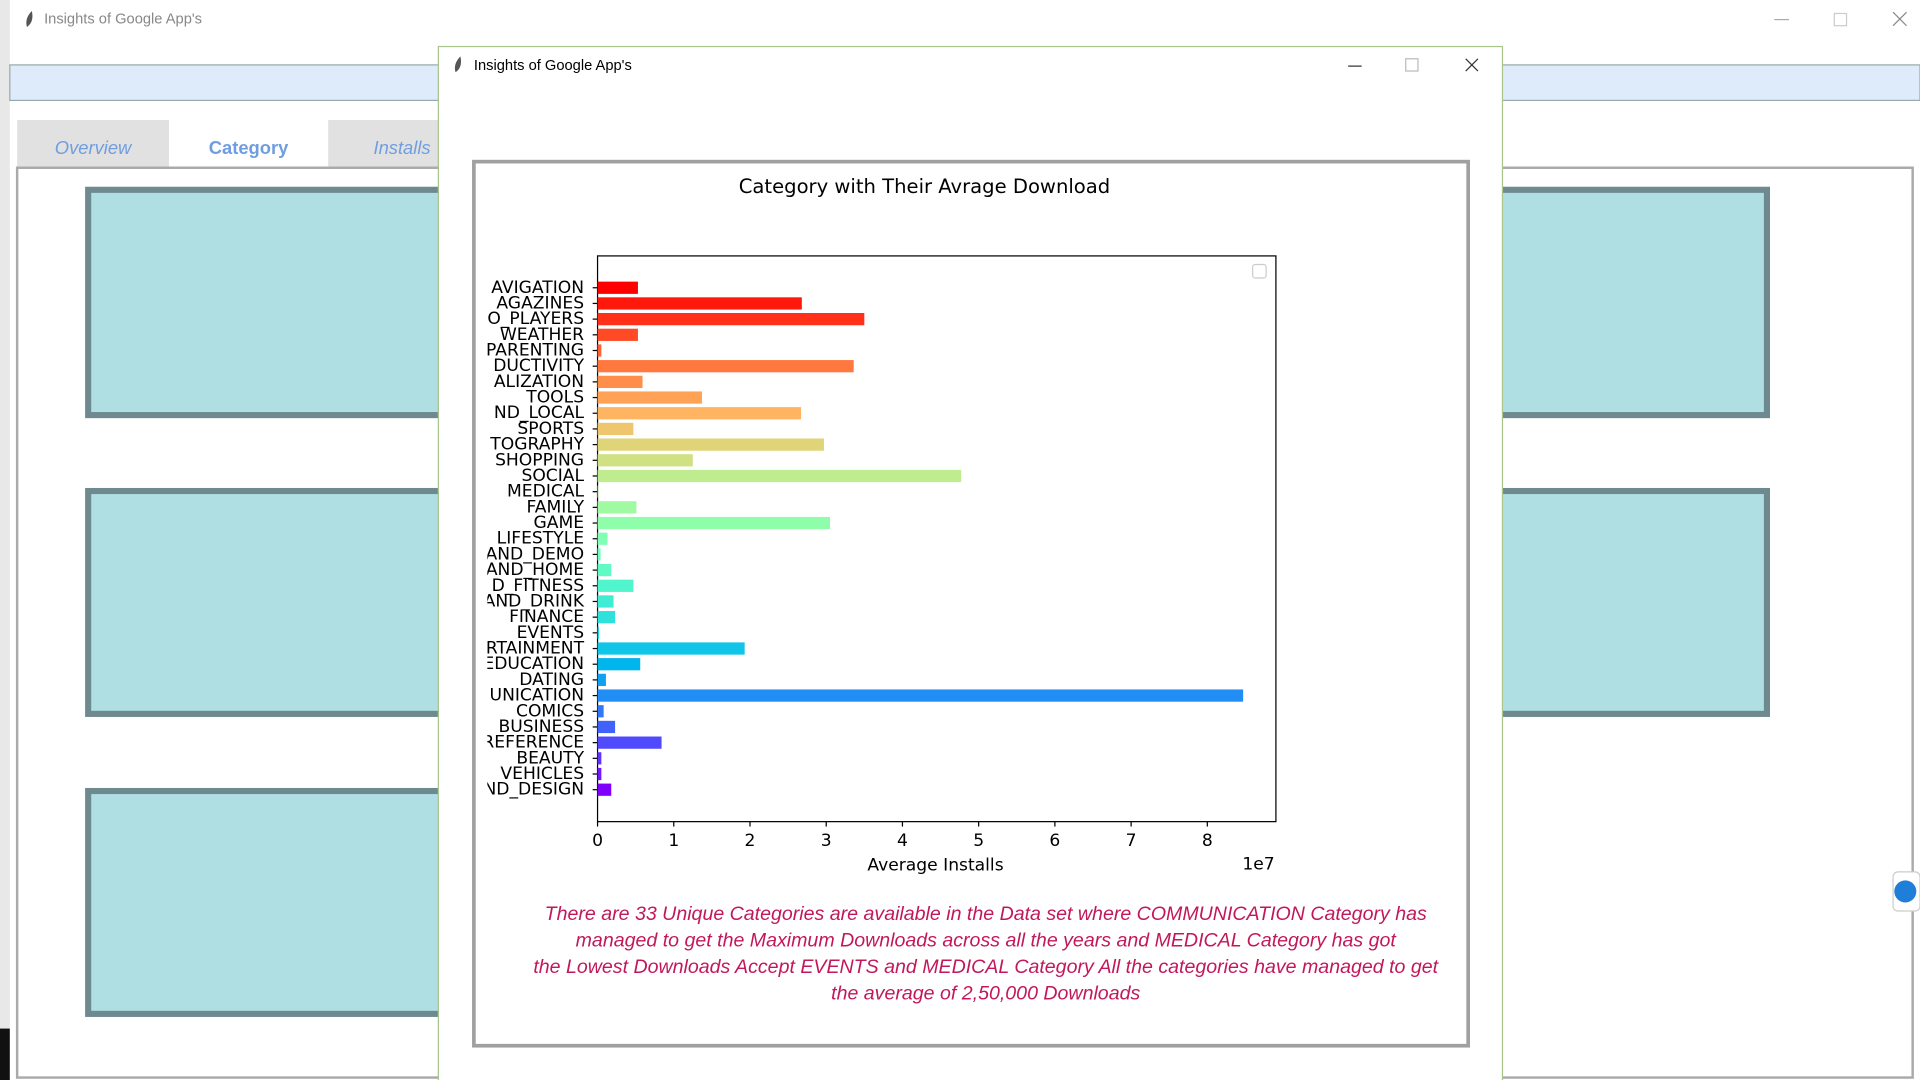 This screenshot has width=1920, height=1080. What do you see at coordinates (550, 429) in the screenshot?
I see `y-tick-label: SPORTS` at bounding box center [550, 429].